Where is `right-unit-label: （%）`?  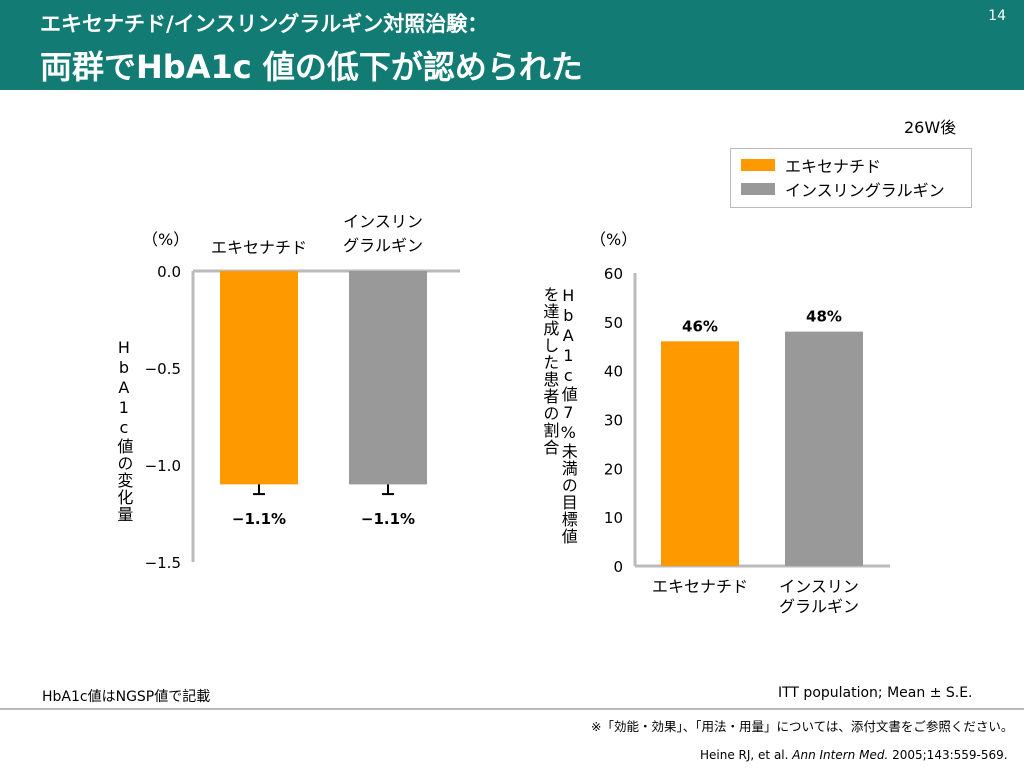 right-unit-label: （%） is located at coordinates (614, 239).